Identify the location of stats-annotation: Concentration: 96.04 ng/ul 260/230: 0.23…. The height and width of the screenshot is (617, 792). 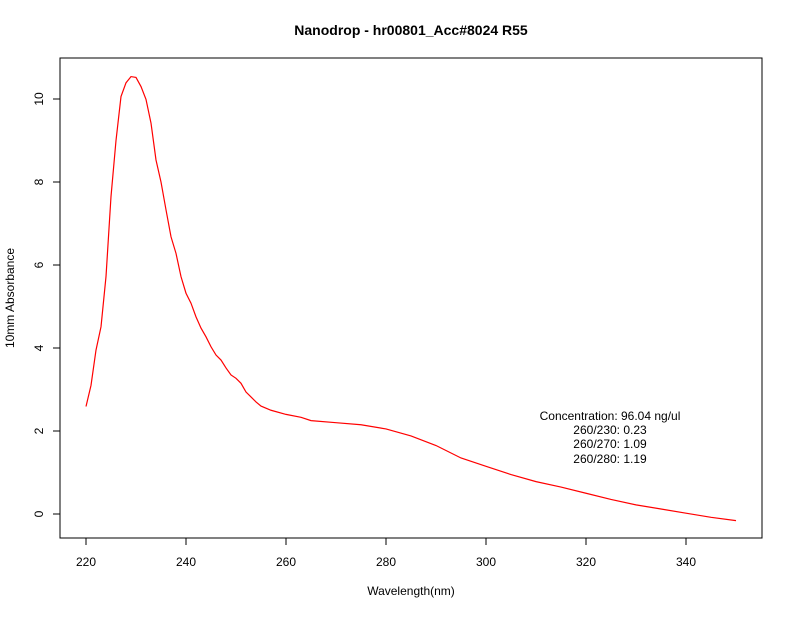
(610, 437).